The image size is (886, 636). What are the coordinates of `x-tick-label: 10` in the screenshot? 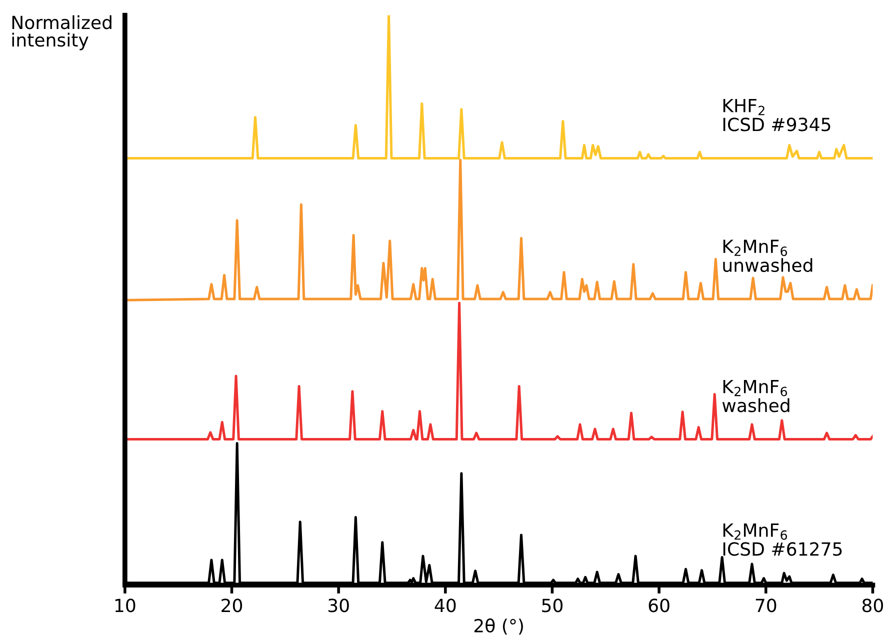 It's located at (125, 605).